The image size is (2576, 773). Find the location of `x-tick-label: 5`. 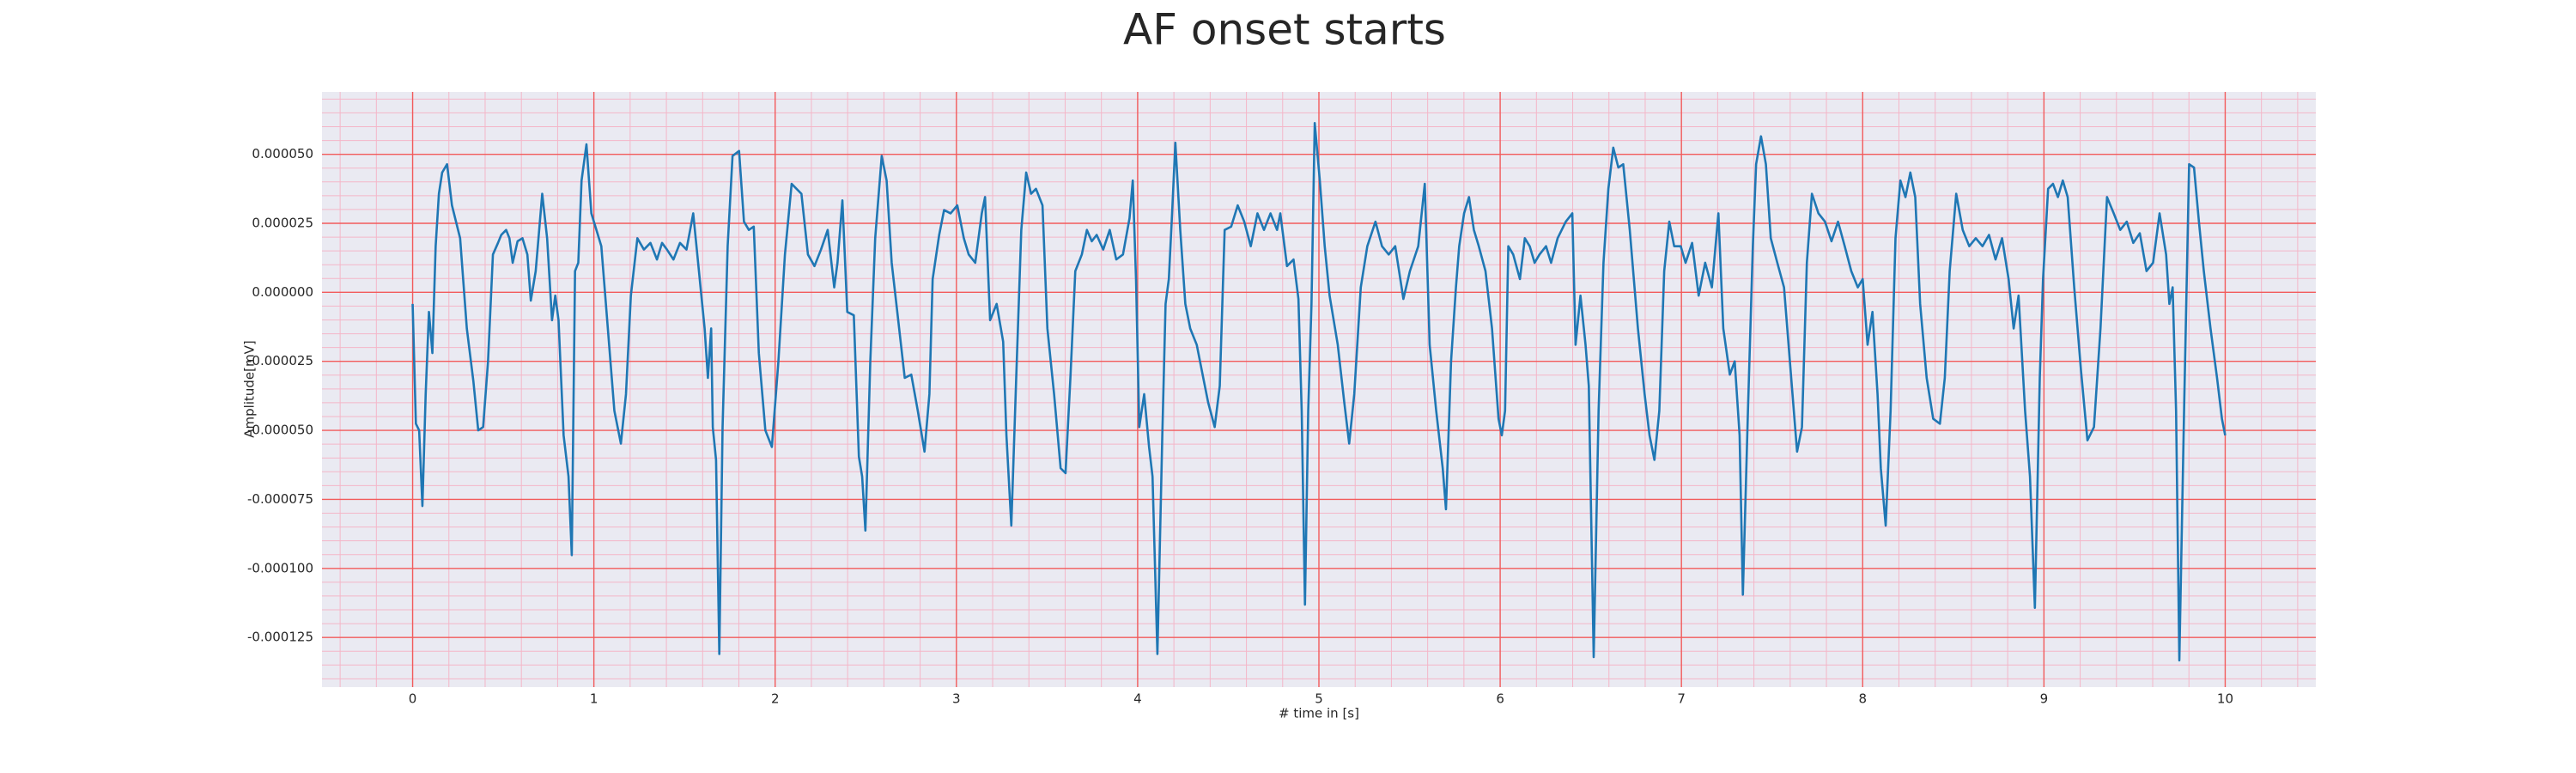

x-tick-label: 5 is located at coordinates (1319, 699).